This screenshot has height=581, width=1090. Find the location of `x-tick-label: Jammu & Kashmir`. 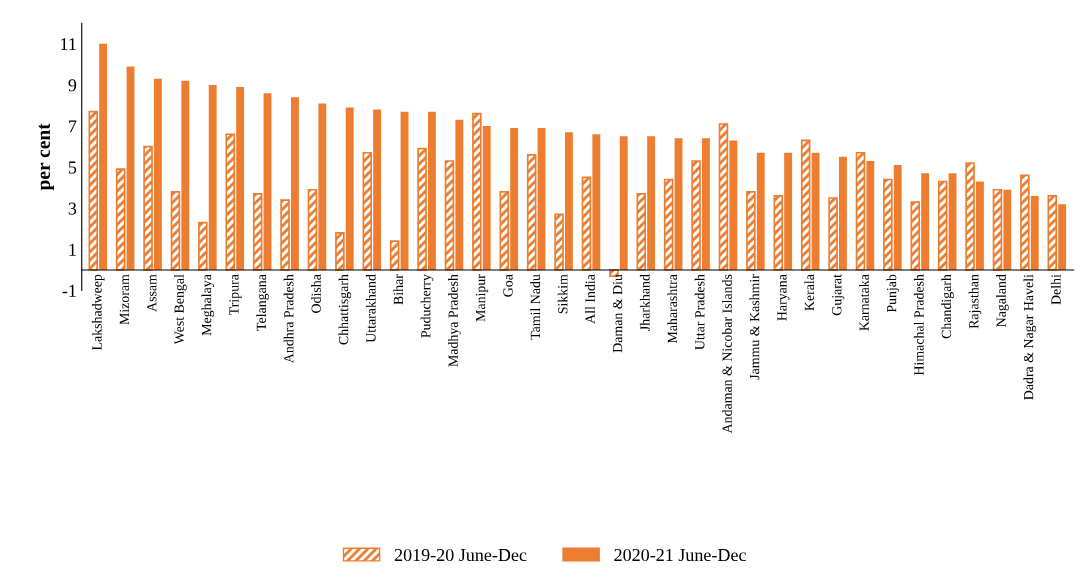

x-tick-label: Jammu & Kashmir is located at coordinates (754, 327).